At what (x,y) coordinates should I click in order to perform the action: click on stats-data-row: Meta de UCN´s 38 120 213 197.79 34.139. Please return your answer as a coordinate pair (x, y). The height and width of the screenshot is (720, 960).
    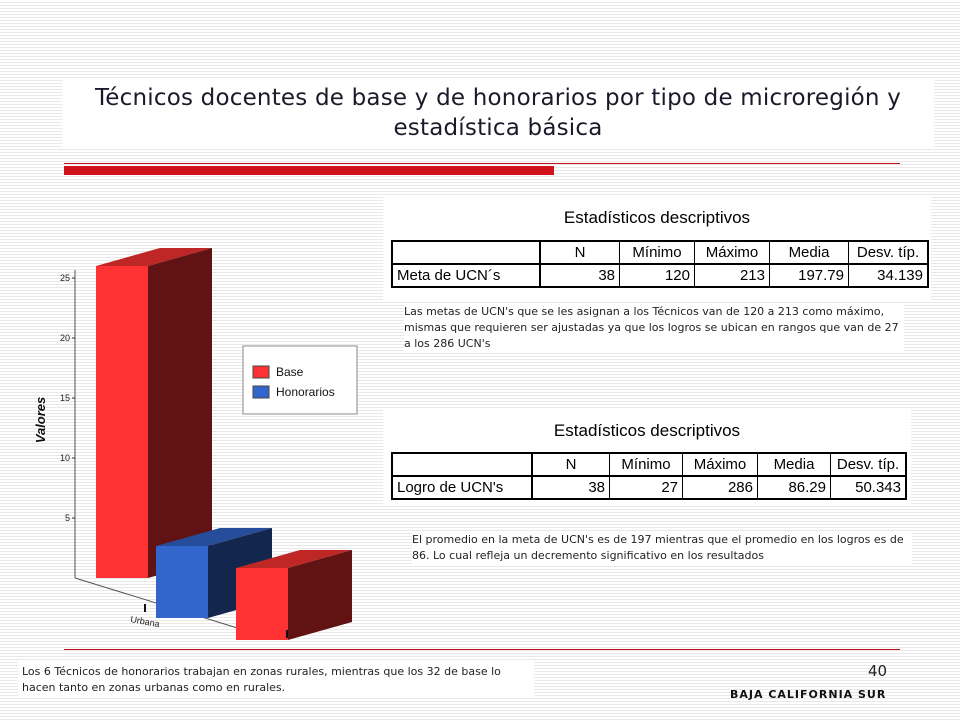
    Looking at the image, I should click on (660, 275).